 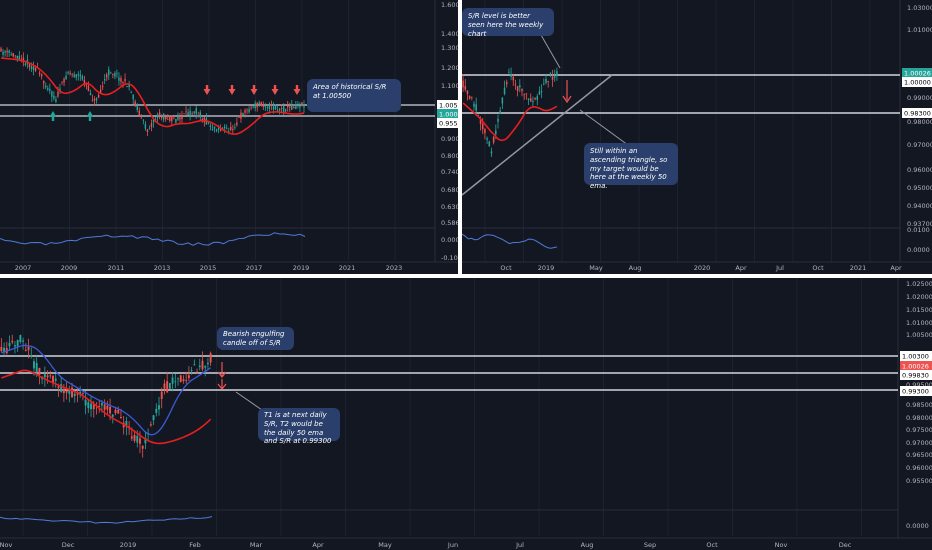 What do you see at coordinates (6, 545) in the screenshot?
I see `daily-x-tick: Nov` at bounding box center [6, 545].